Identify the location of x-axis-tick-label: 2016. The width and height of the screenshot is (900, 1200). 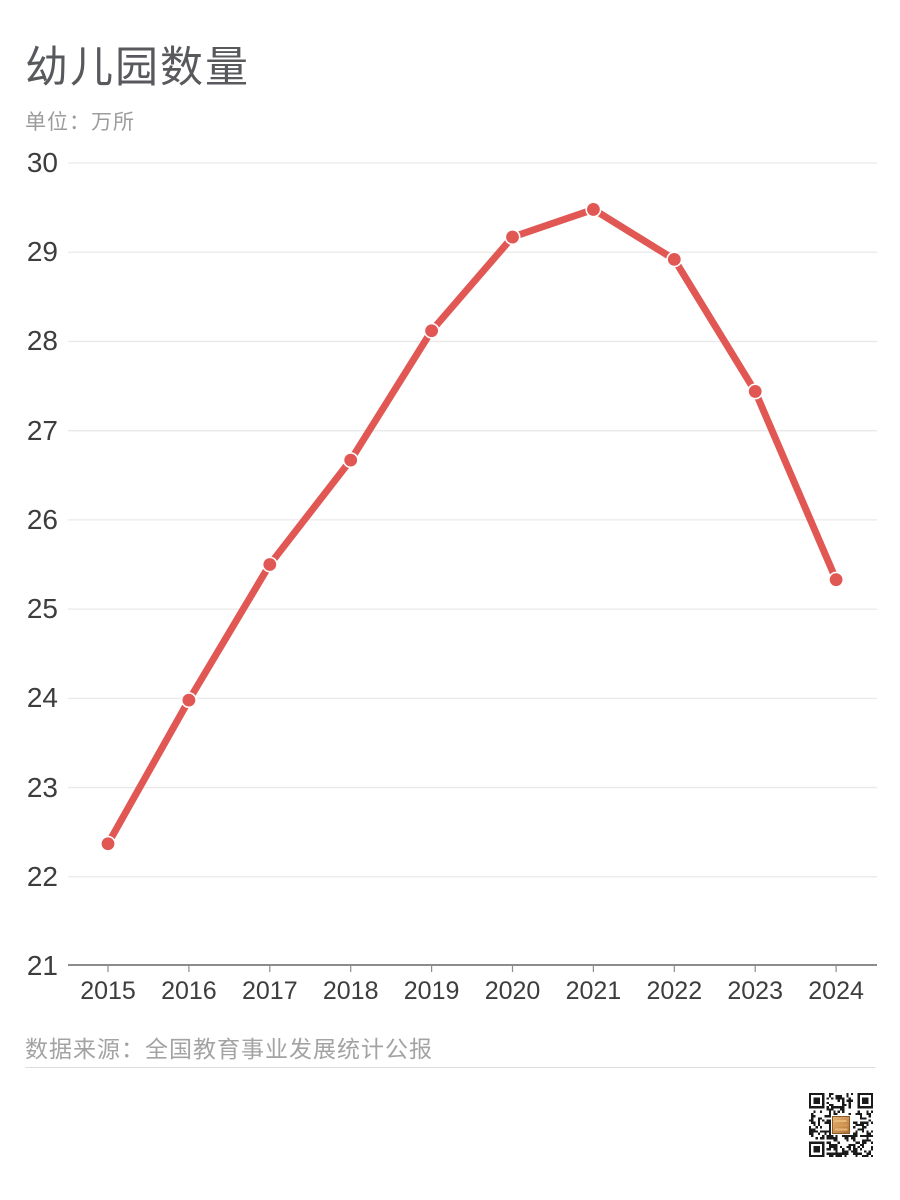
(189, 991).